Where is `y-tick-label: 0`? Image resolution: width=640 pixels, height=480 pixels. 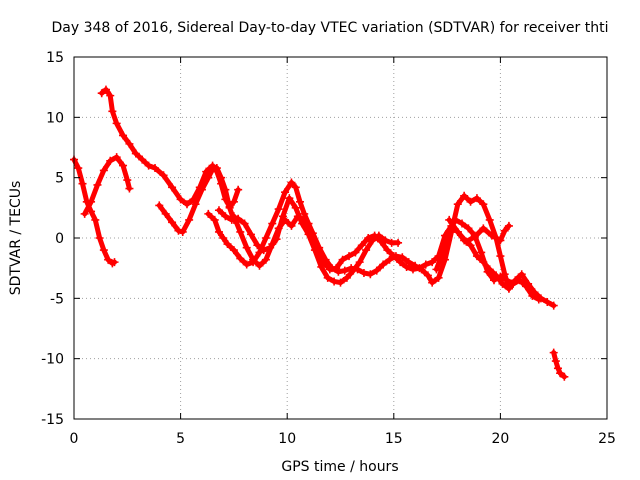 y-tick-label: 0 is located at coordinates (59, 239).